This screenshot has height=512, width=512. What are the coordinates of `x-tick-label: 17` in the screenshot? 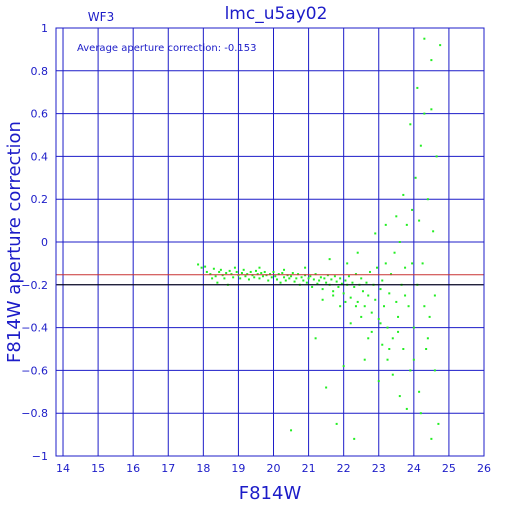 It's located at (168, 468).